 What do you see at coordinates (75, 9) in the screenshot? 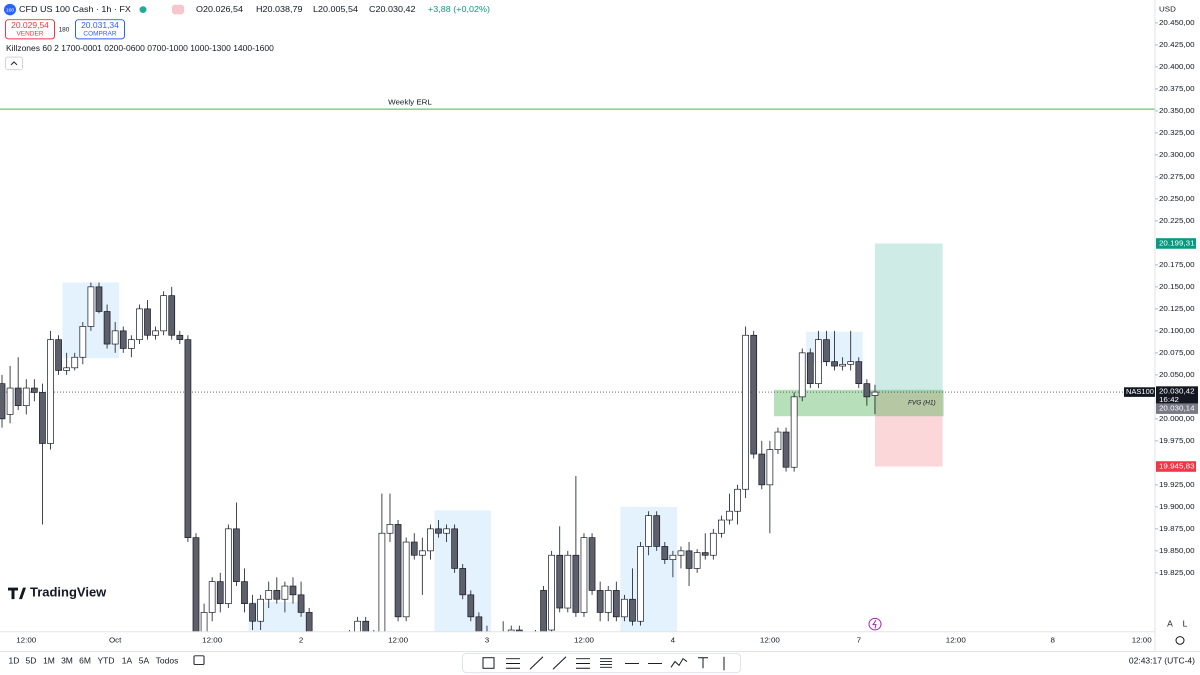
I see `symbol: CFD US 100 Cash · 1h · FX` at bounding box center [75, 9].